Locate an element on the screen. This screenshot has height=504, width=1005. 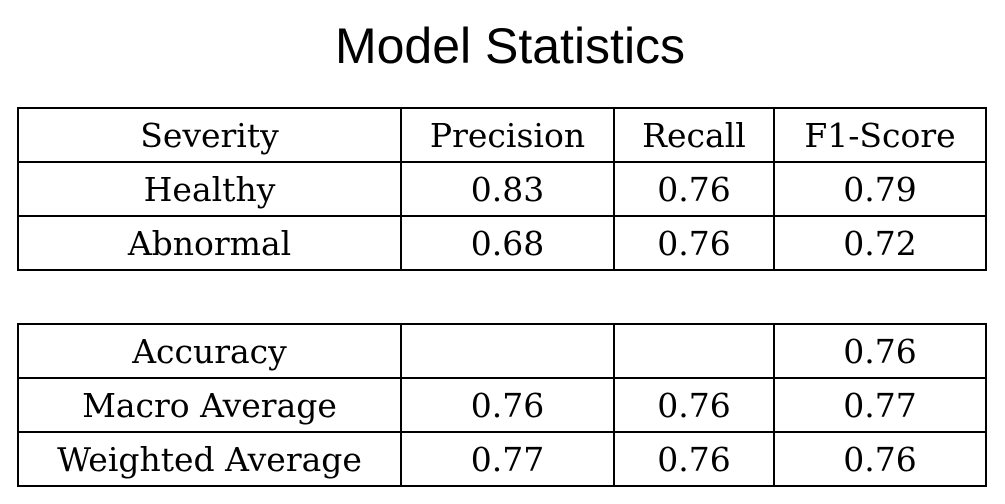
row-label: Healthy is located at coordinates (209, 189).